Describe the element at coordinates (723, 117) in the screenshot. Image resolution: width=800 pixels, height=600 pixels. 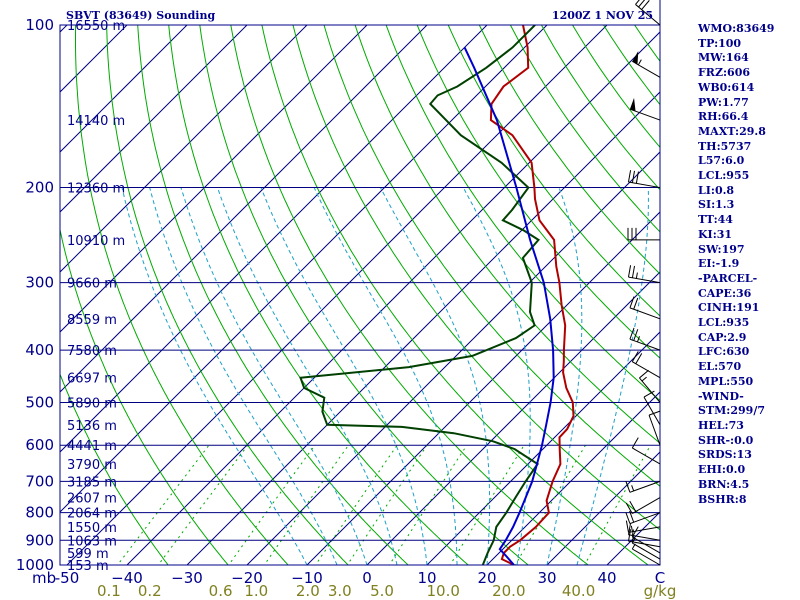
I see `index-value: RH:66.4` at that location.